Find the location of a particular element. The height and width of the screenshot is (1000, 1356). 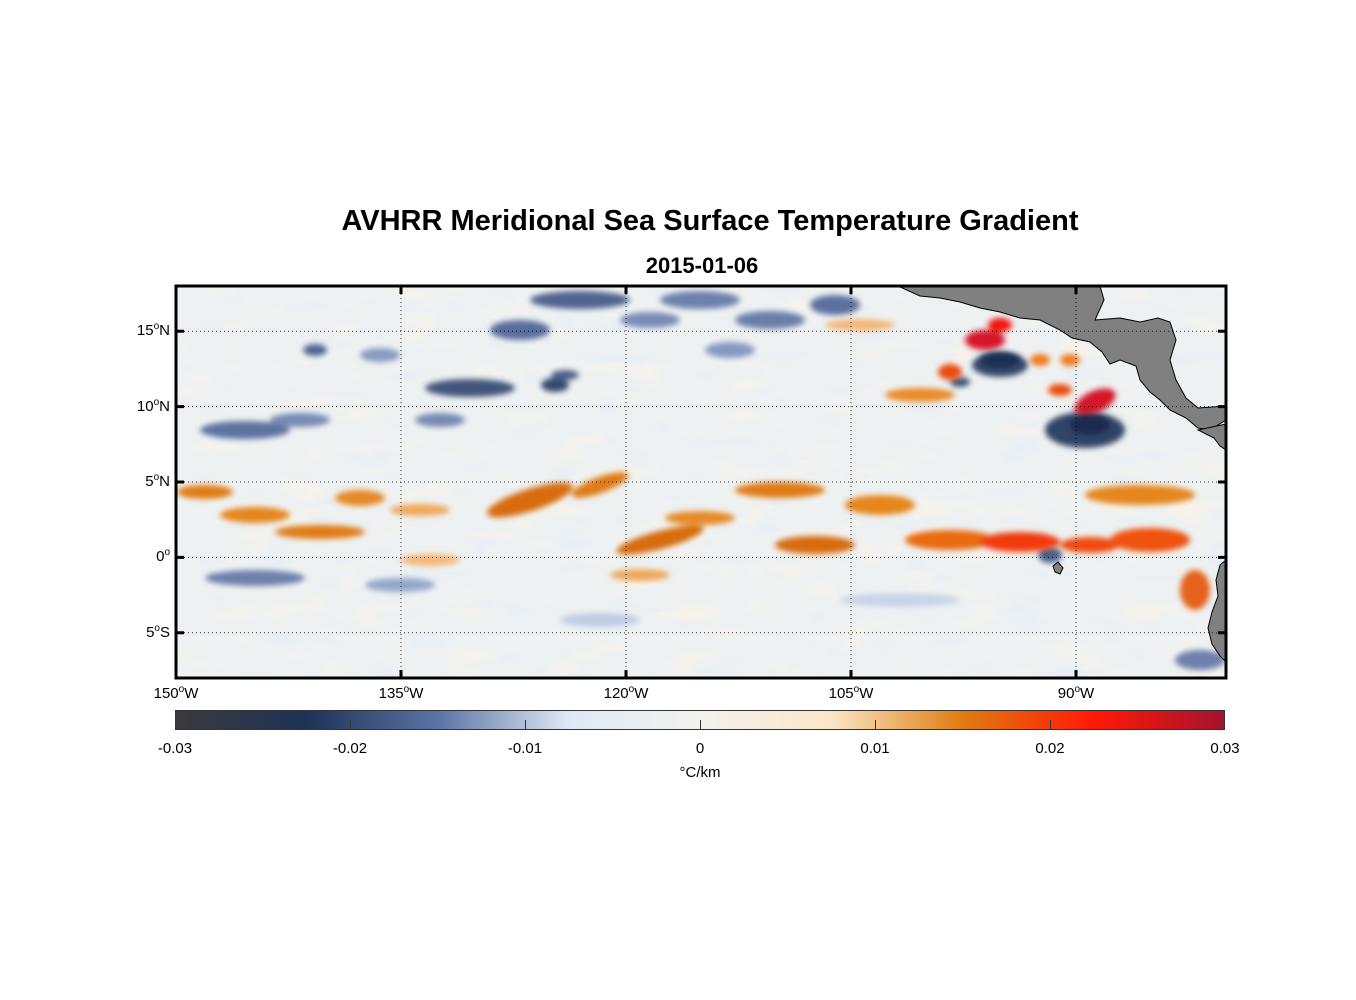

land-south-america is located at coordinates (1216, 611).